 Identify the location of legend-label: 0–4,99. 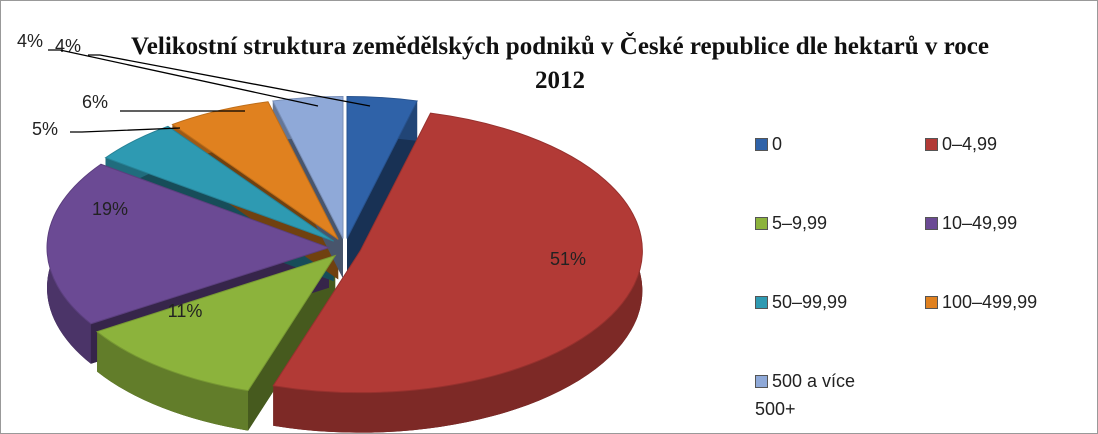
(970, 144).